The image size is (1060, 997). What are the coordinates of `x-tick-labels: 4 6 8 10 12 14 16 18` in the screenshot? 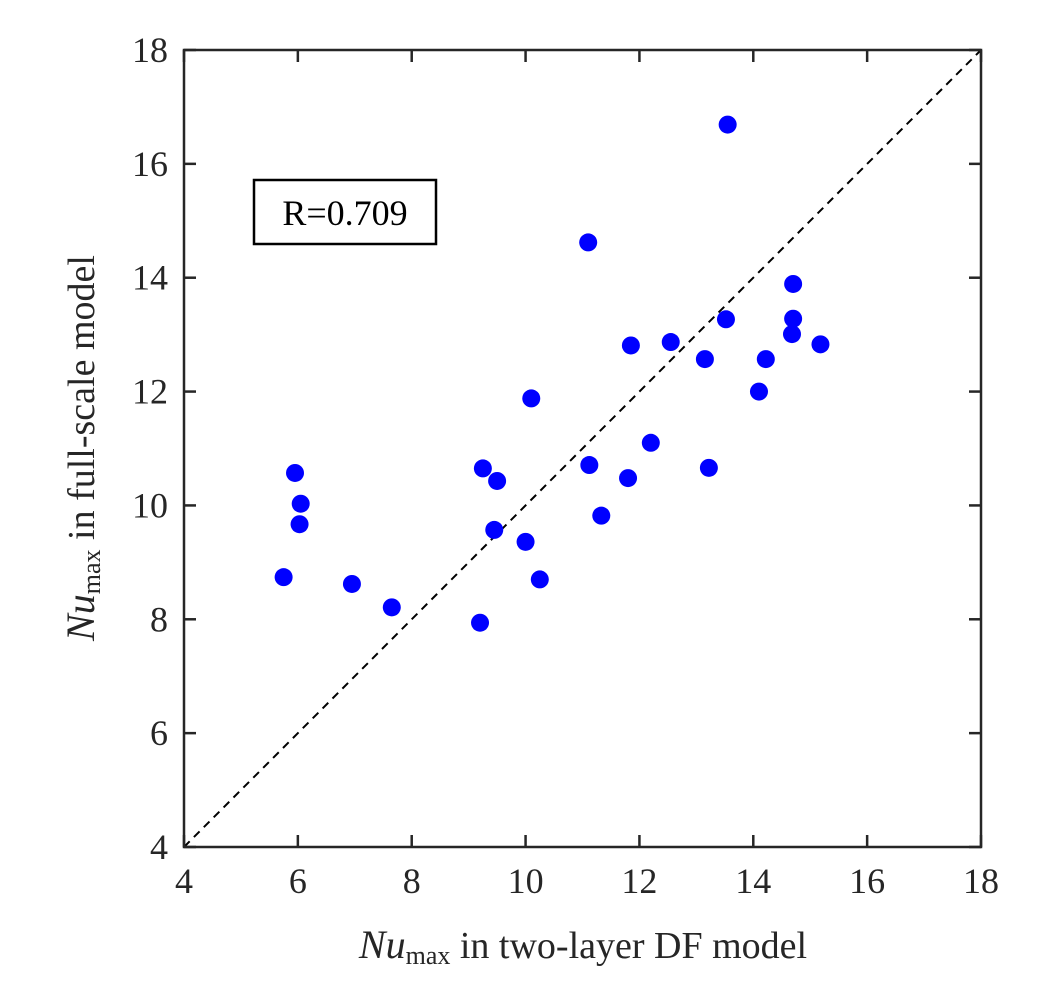 It's located at (587, 881).